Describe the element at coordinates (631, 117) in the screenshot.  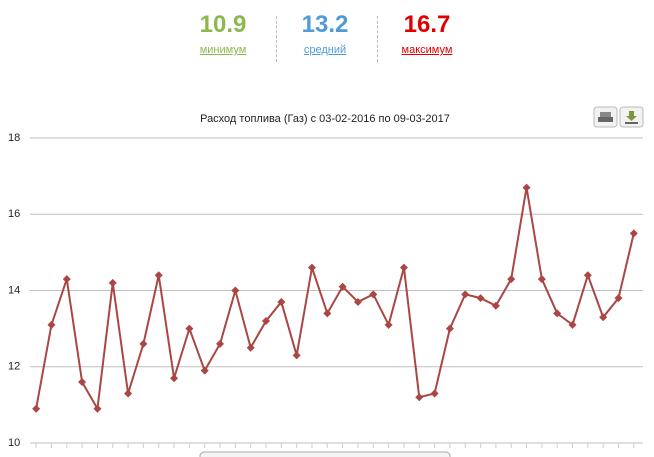
I see `download-button` at that location.